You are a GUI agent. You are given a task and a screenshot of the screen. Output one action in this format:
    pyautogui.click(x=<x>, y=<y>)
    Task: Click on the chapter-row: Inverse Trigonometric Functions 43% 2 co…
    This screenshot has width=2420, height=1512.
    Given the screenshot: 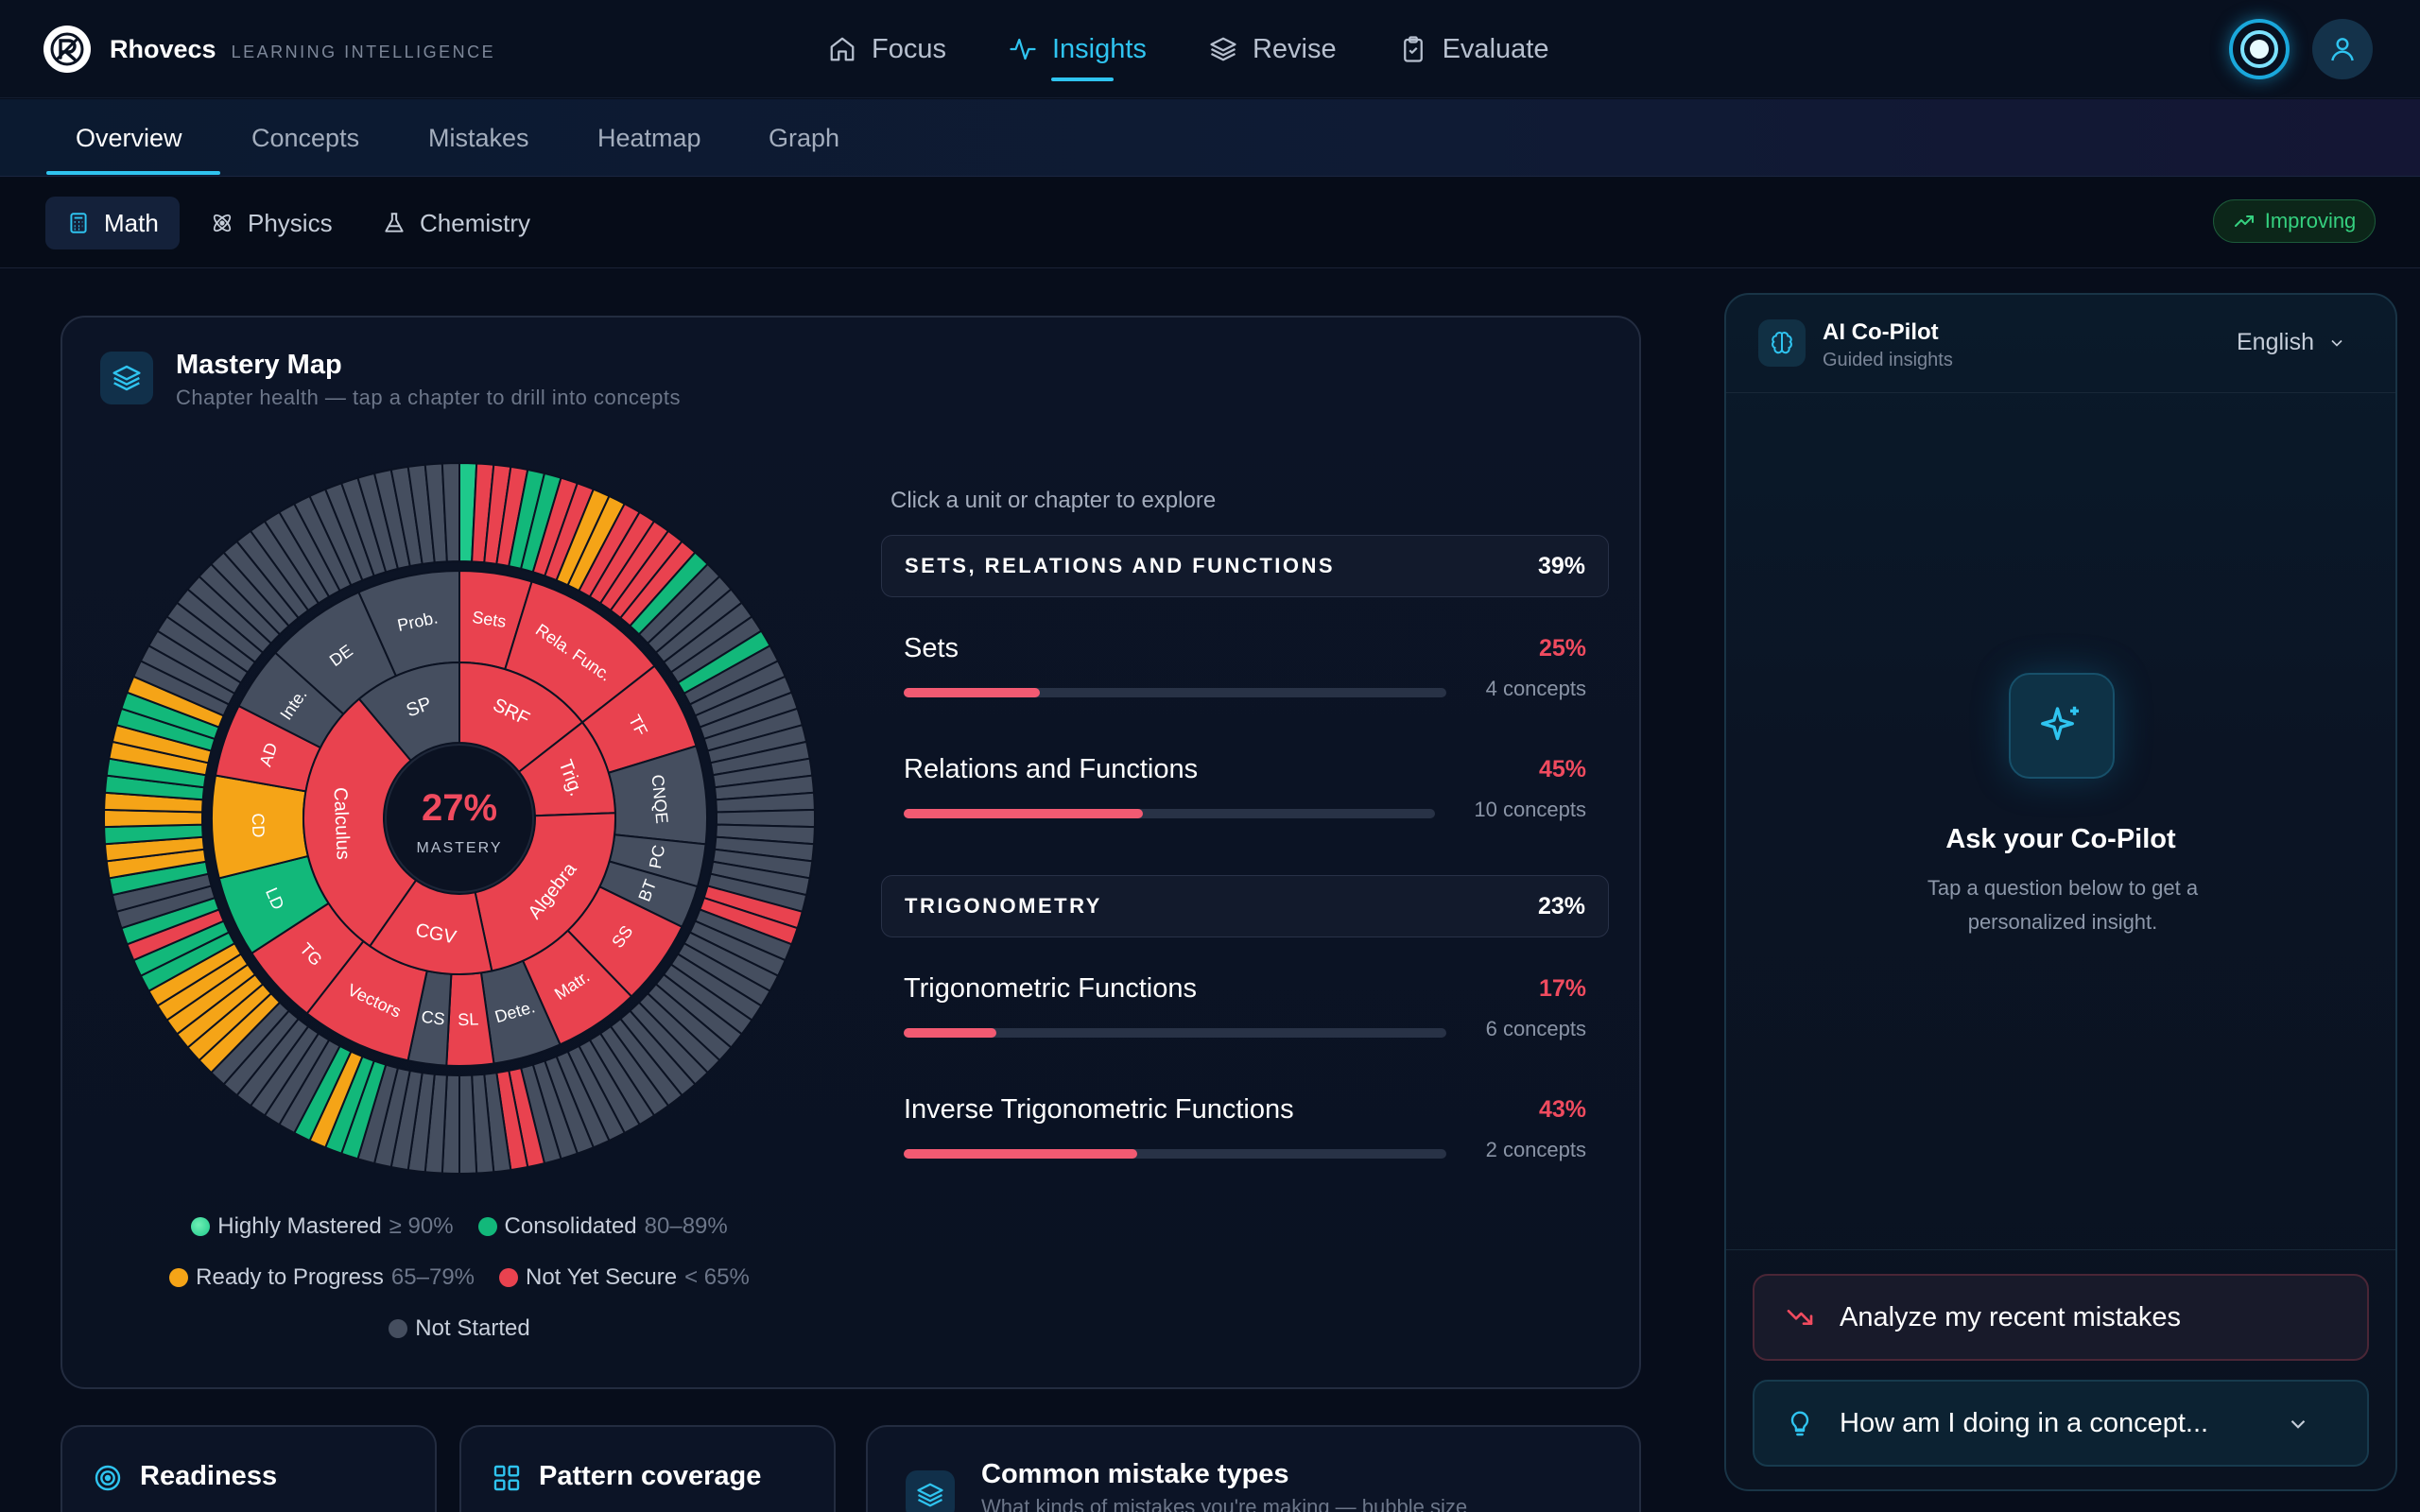 What is the action you would take?
    pyautogui.click(x=1245, y=1127)
    